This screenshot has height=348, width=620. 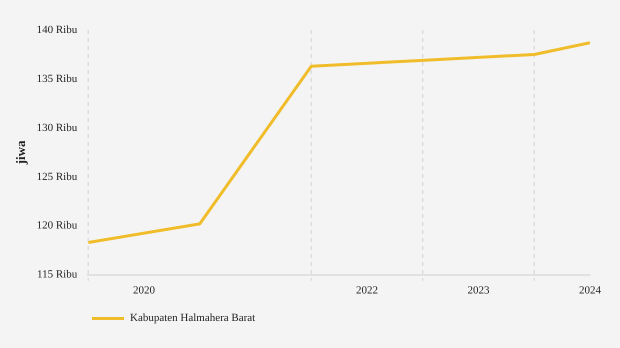 What do you see at coordinates (57, 30) in the screenshot?
I see `y-tick-label: 140 Ribu` at bounding box center [57, 30].